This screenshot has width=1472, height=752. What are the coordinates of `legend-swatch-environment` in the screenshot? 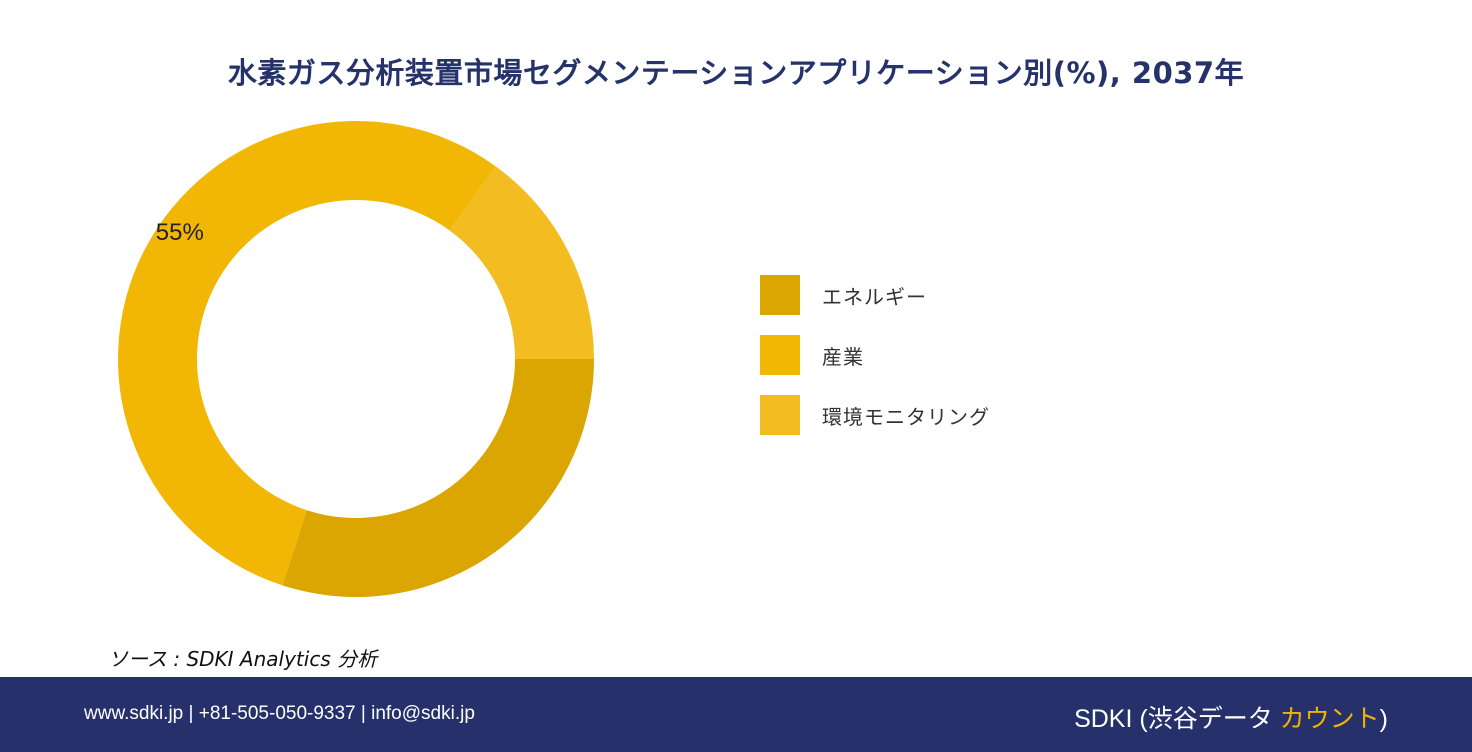 It's located at (780, 415).